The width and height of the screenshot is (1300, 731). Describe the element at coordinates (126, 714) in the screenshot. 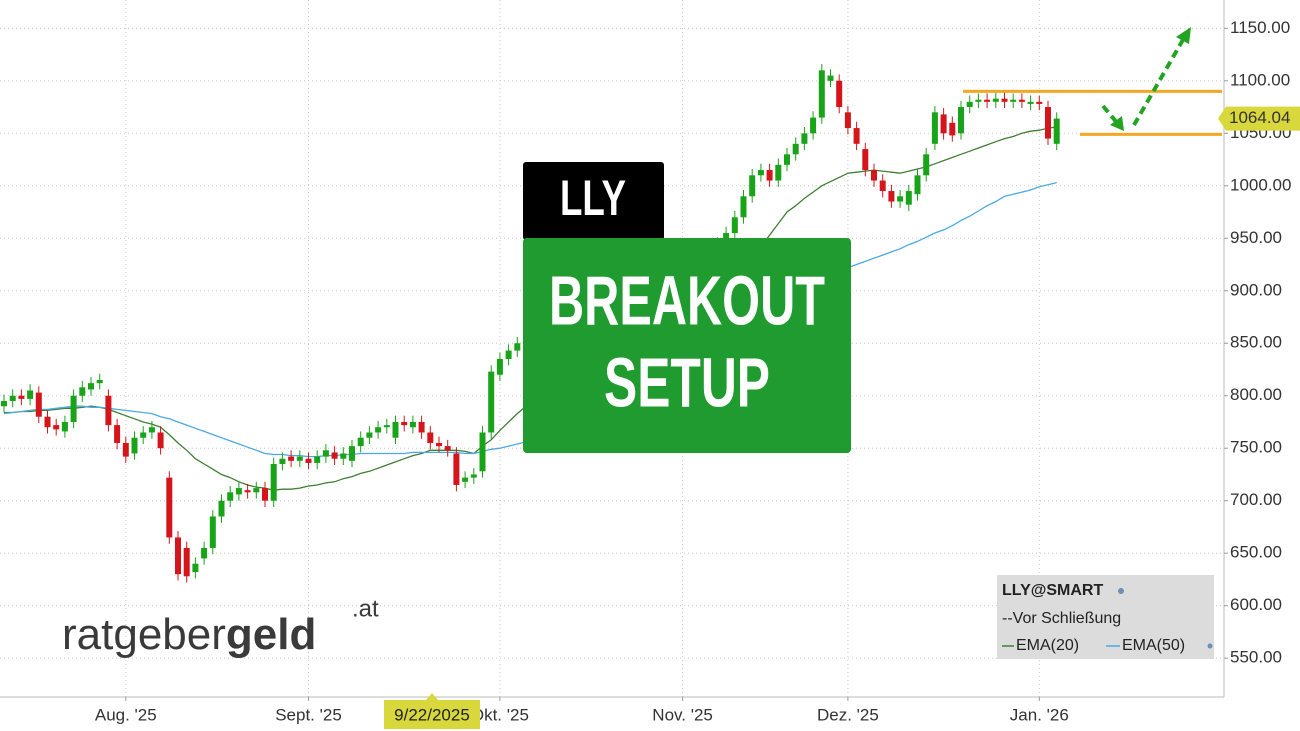

I see `x-tick-label: Aug. '25` at that location.